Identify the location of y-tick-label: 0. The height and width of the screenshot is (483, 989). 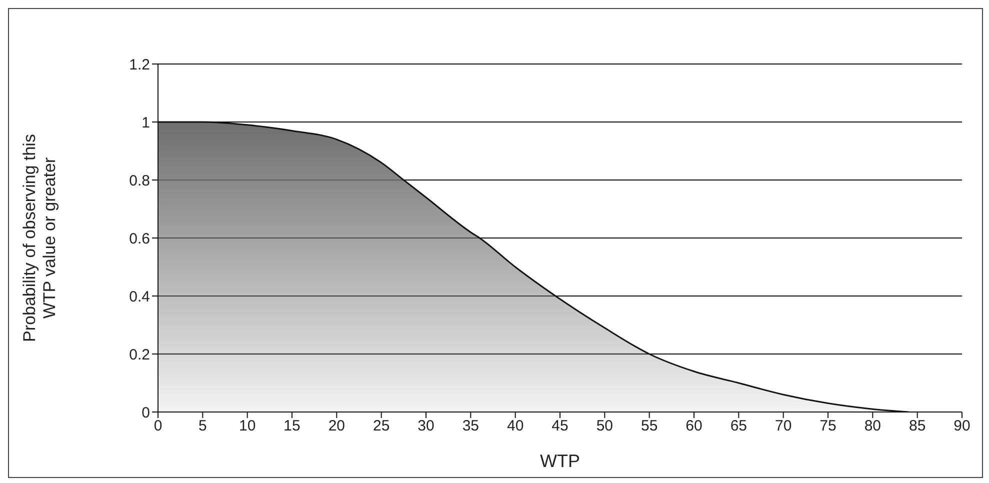
(146, 413).